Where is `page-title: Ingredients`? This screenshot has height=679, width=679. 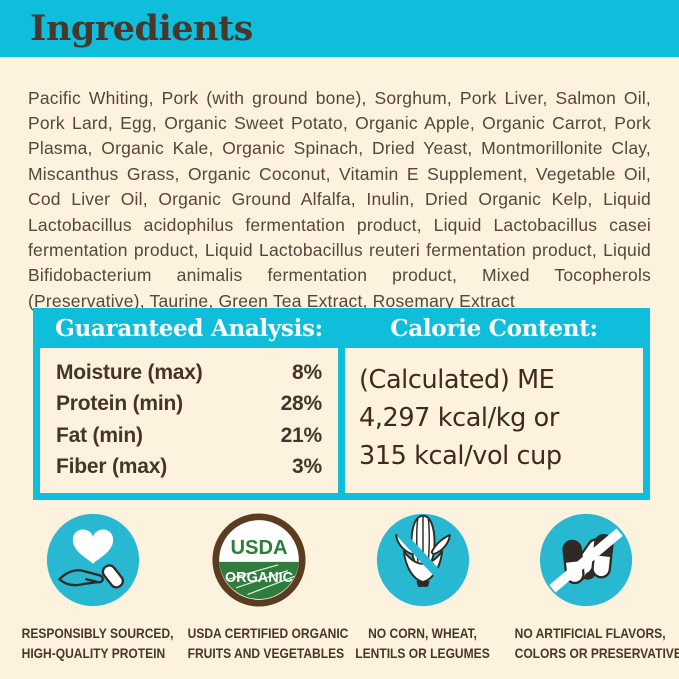 page-title: Ingredients is located at coordinates (141, 28).